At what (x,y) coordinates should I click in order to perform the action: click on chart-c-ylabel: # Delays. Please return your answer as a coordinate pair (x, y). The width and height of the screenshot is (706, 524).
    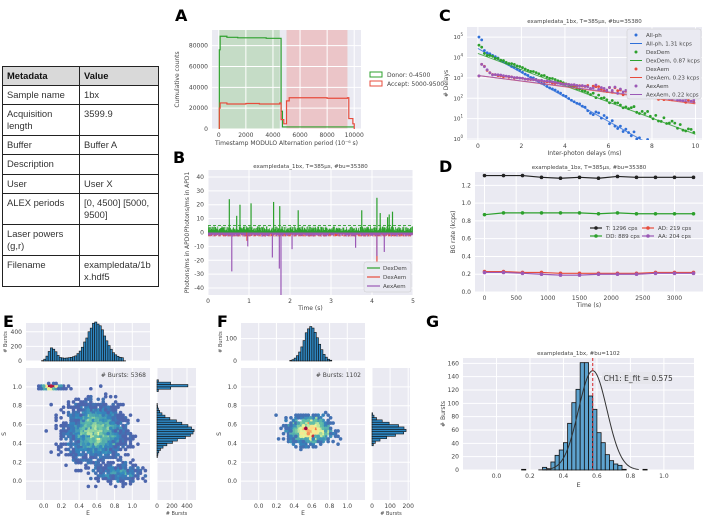
    Looking at the image, I should click on (446, 83).